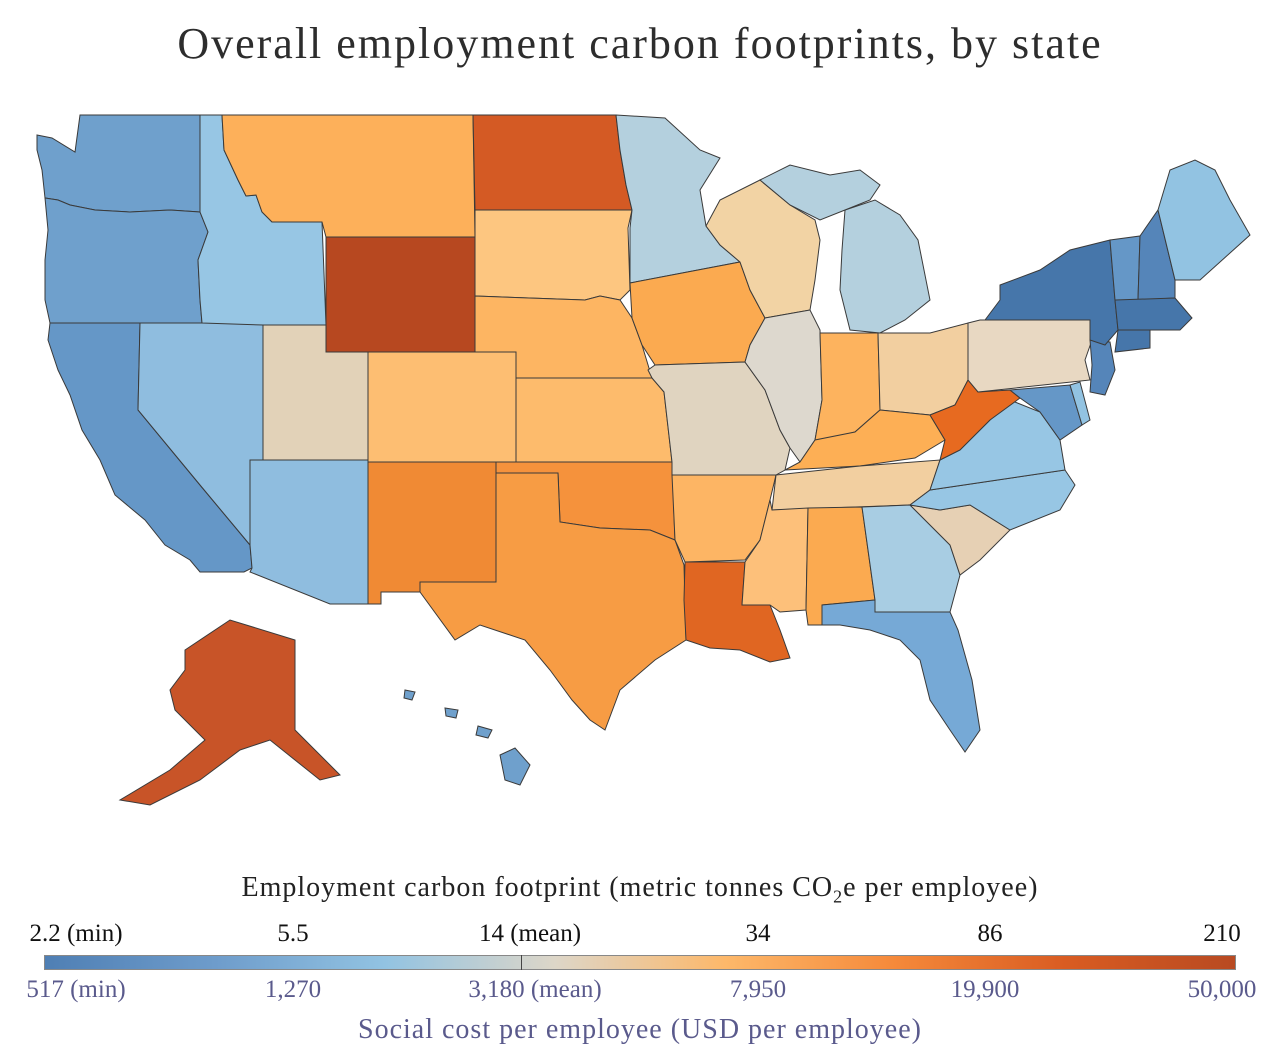  What do you see at coordinates (783, 386) in the screenshot?
I see `state-illinois` at bounding box center [783, 386].